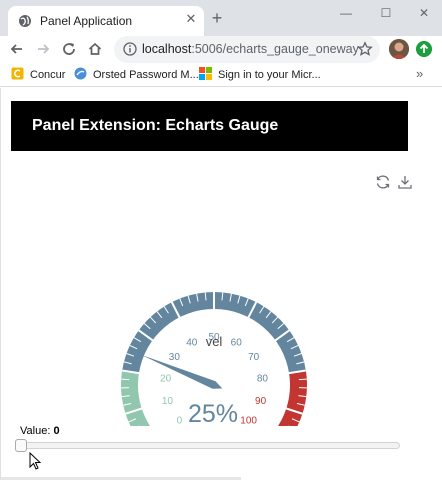 The height and width of the screenshot is (480, 442). I want to click on address-bar: localhost:5006/echarts_gauge_oneway, so click(247, 49).